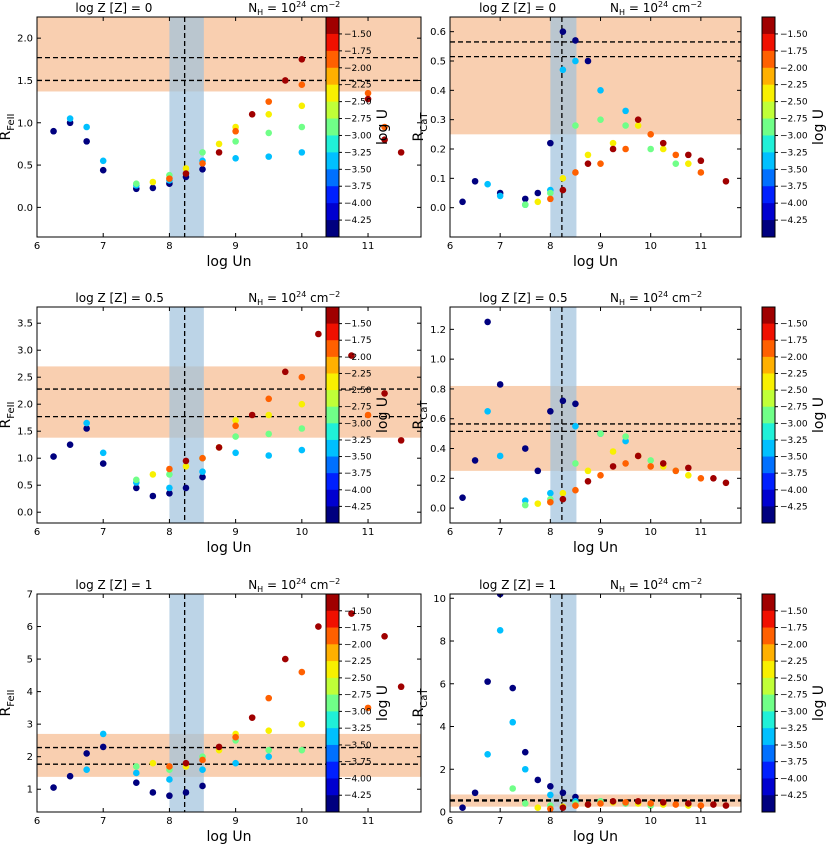 The width and height of the screenshot is (830, 845). Describe the element at coordinates (443, 727) in the screenshot. I see `ytick-label: 4` at that location.